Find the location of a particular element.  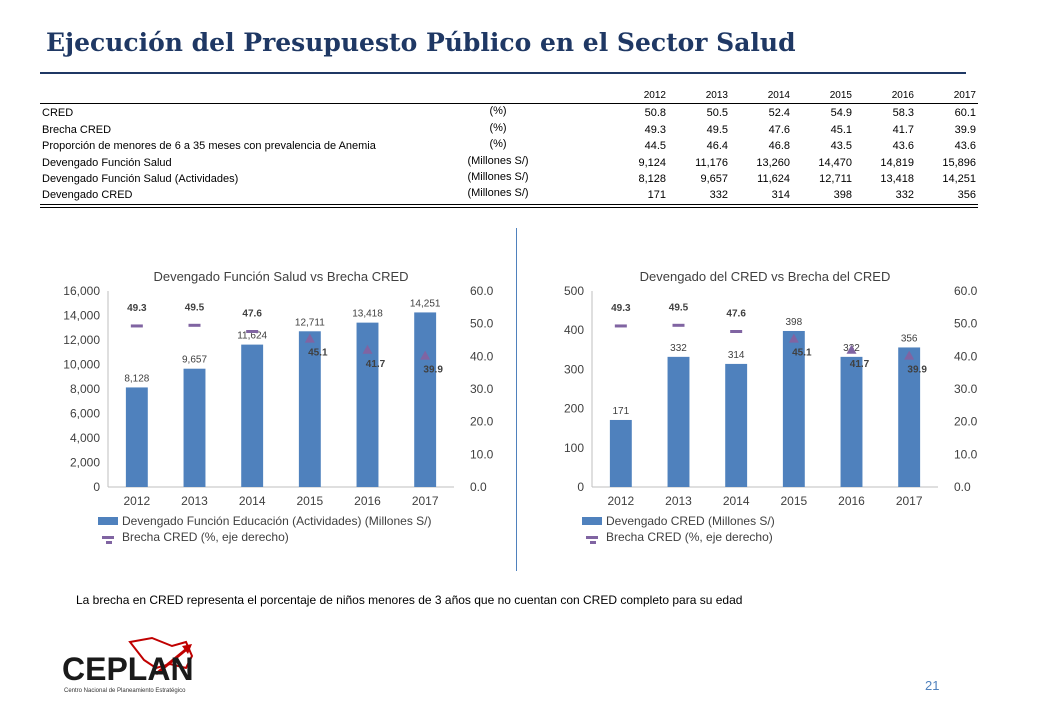

brecha-data-label: 45.1 is located at coordinates (318, 353).